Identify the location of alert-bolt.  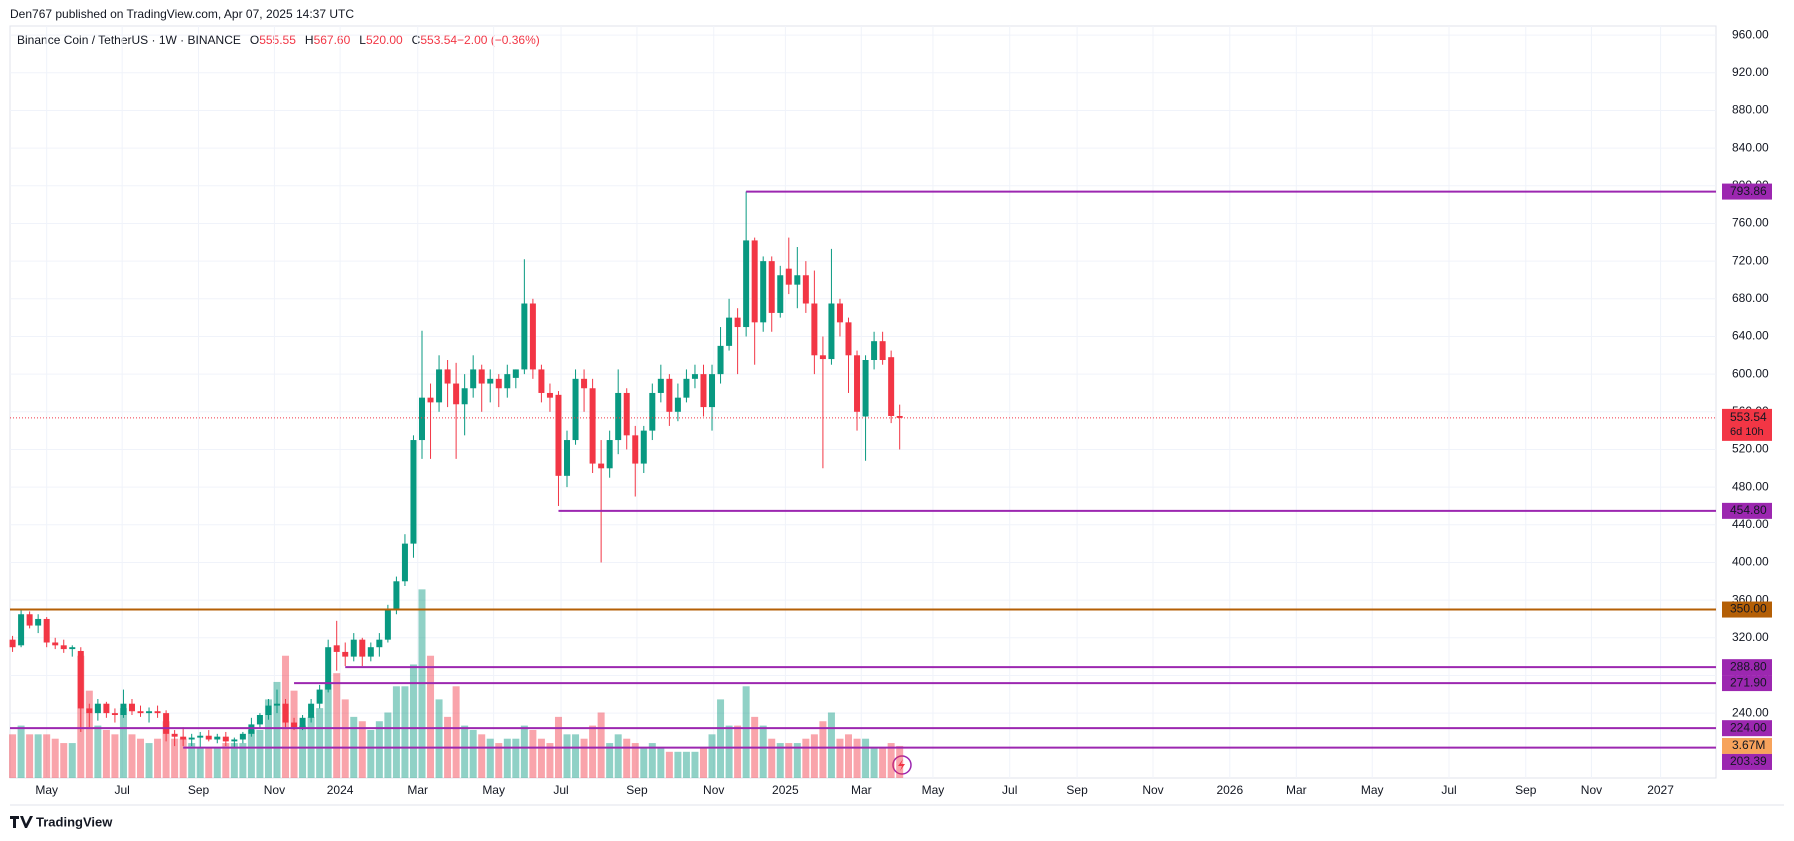
(901, 765).